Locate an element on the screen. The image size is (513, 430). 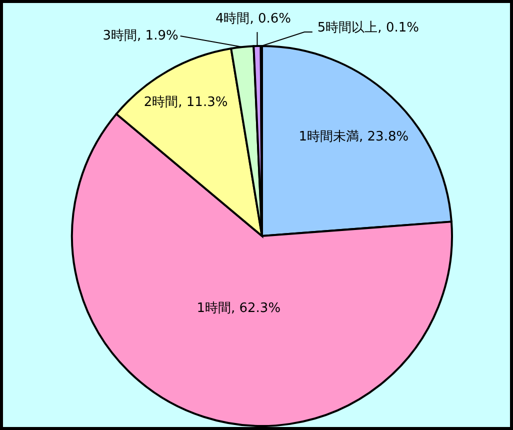
slice-label: 3時間, 1.9% is located at coordinates (140, 36).